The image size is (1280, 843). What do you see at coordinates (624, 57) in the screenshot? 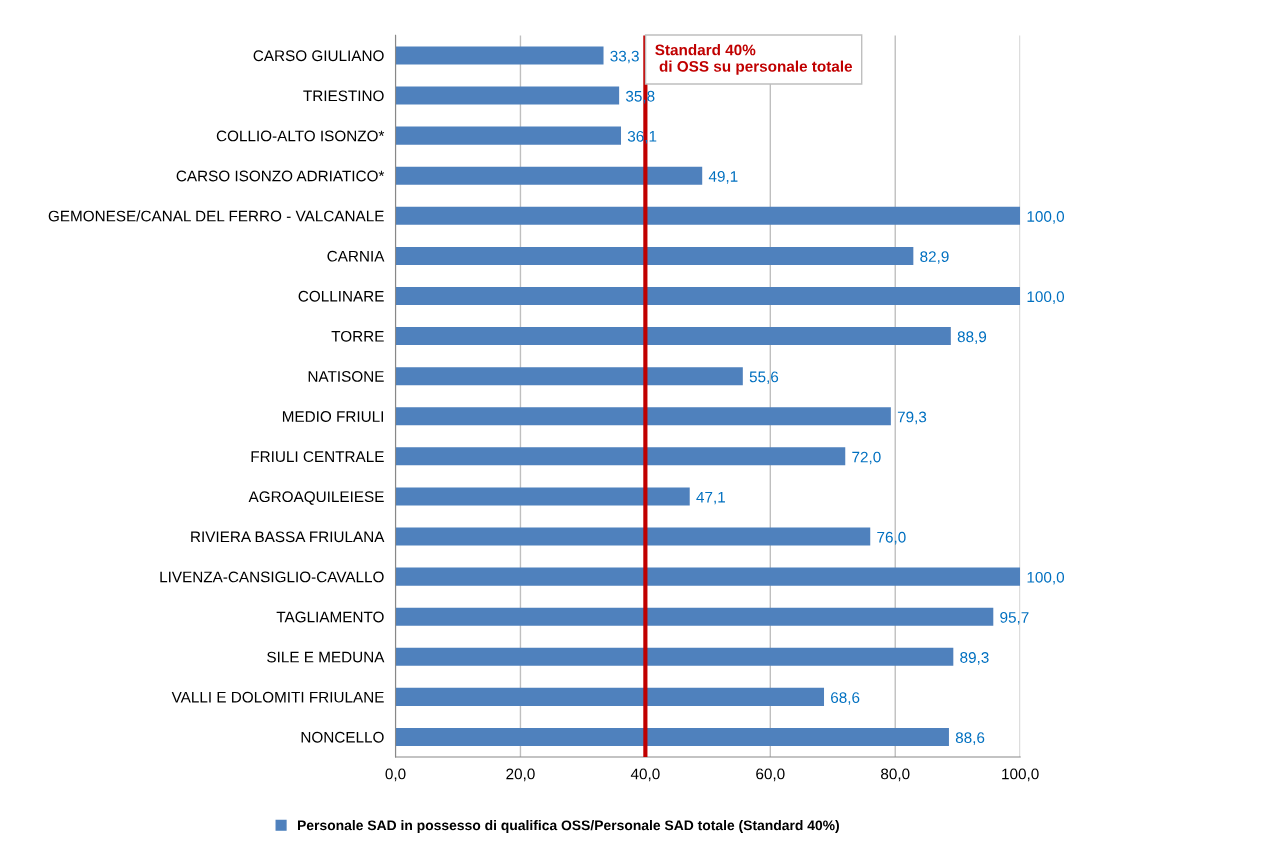
I see `data-label: 33,3` at bounding box center [624, 57].